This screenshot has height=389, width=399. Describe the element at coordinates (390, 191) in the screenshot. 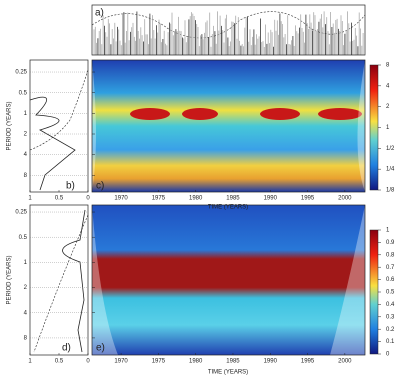

I see `colorbar-tick-label: 1/8` at that location.